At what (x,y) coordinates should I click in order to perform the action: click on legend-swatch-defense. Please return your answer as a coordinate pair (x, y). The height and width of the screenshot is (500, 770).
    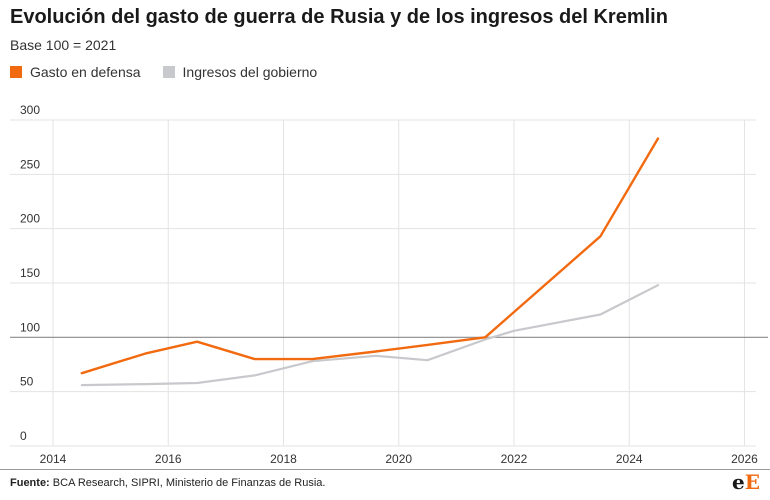
    Looking at the image, I should click on (16, 72).